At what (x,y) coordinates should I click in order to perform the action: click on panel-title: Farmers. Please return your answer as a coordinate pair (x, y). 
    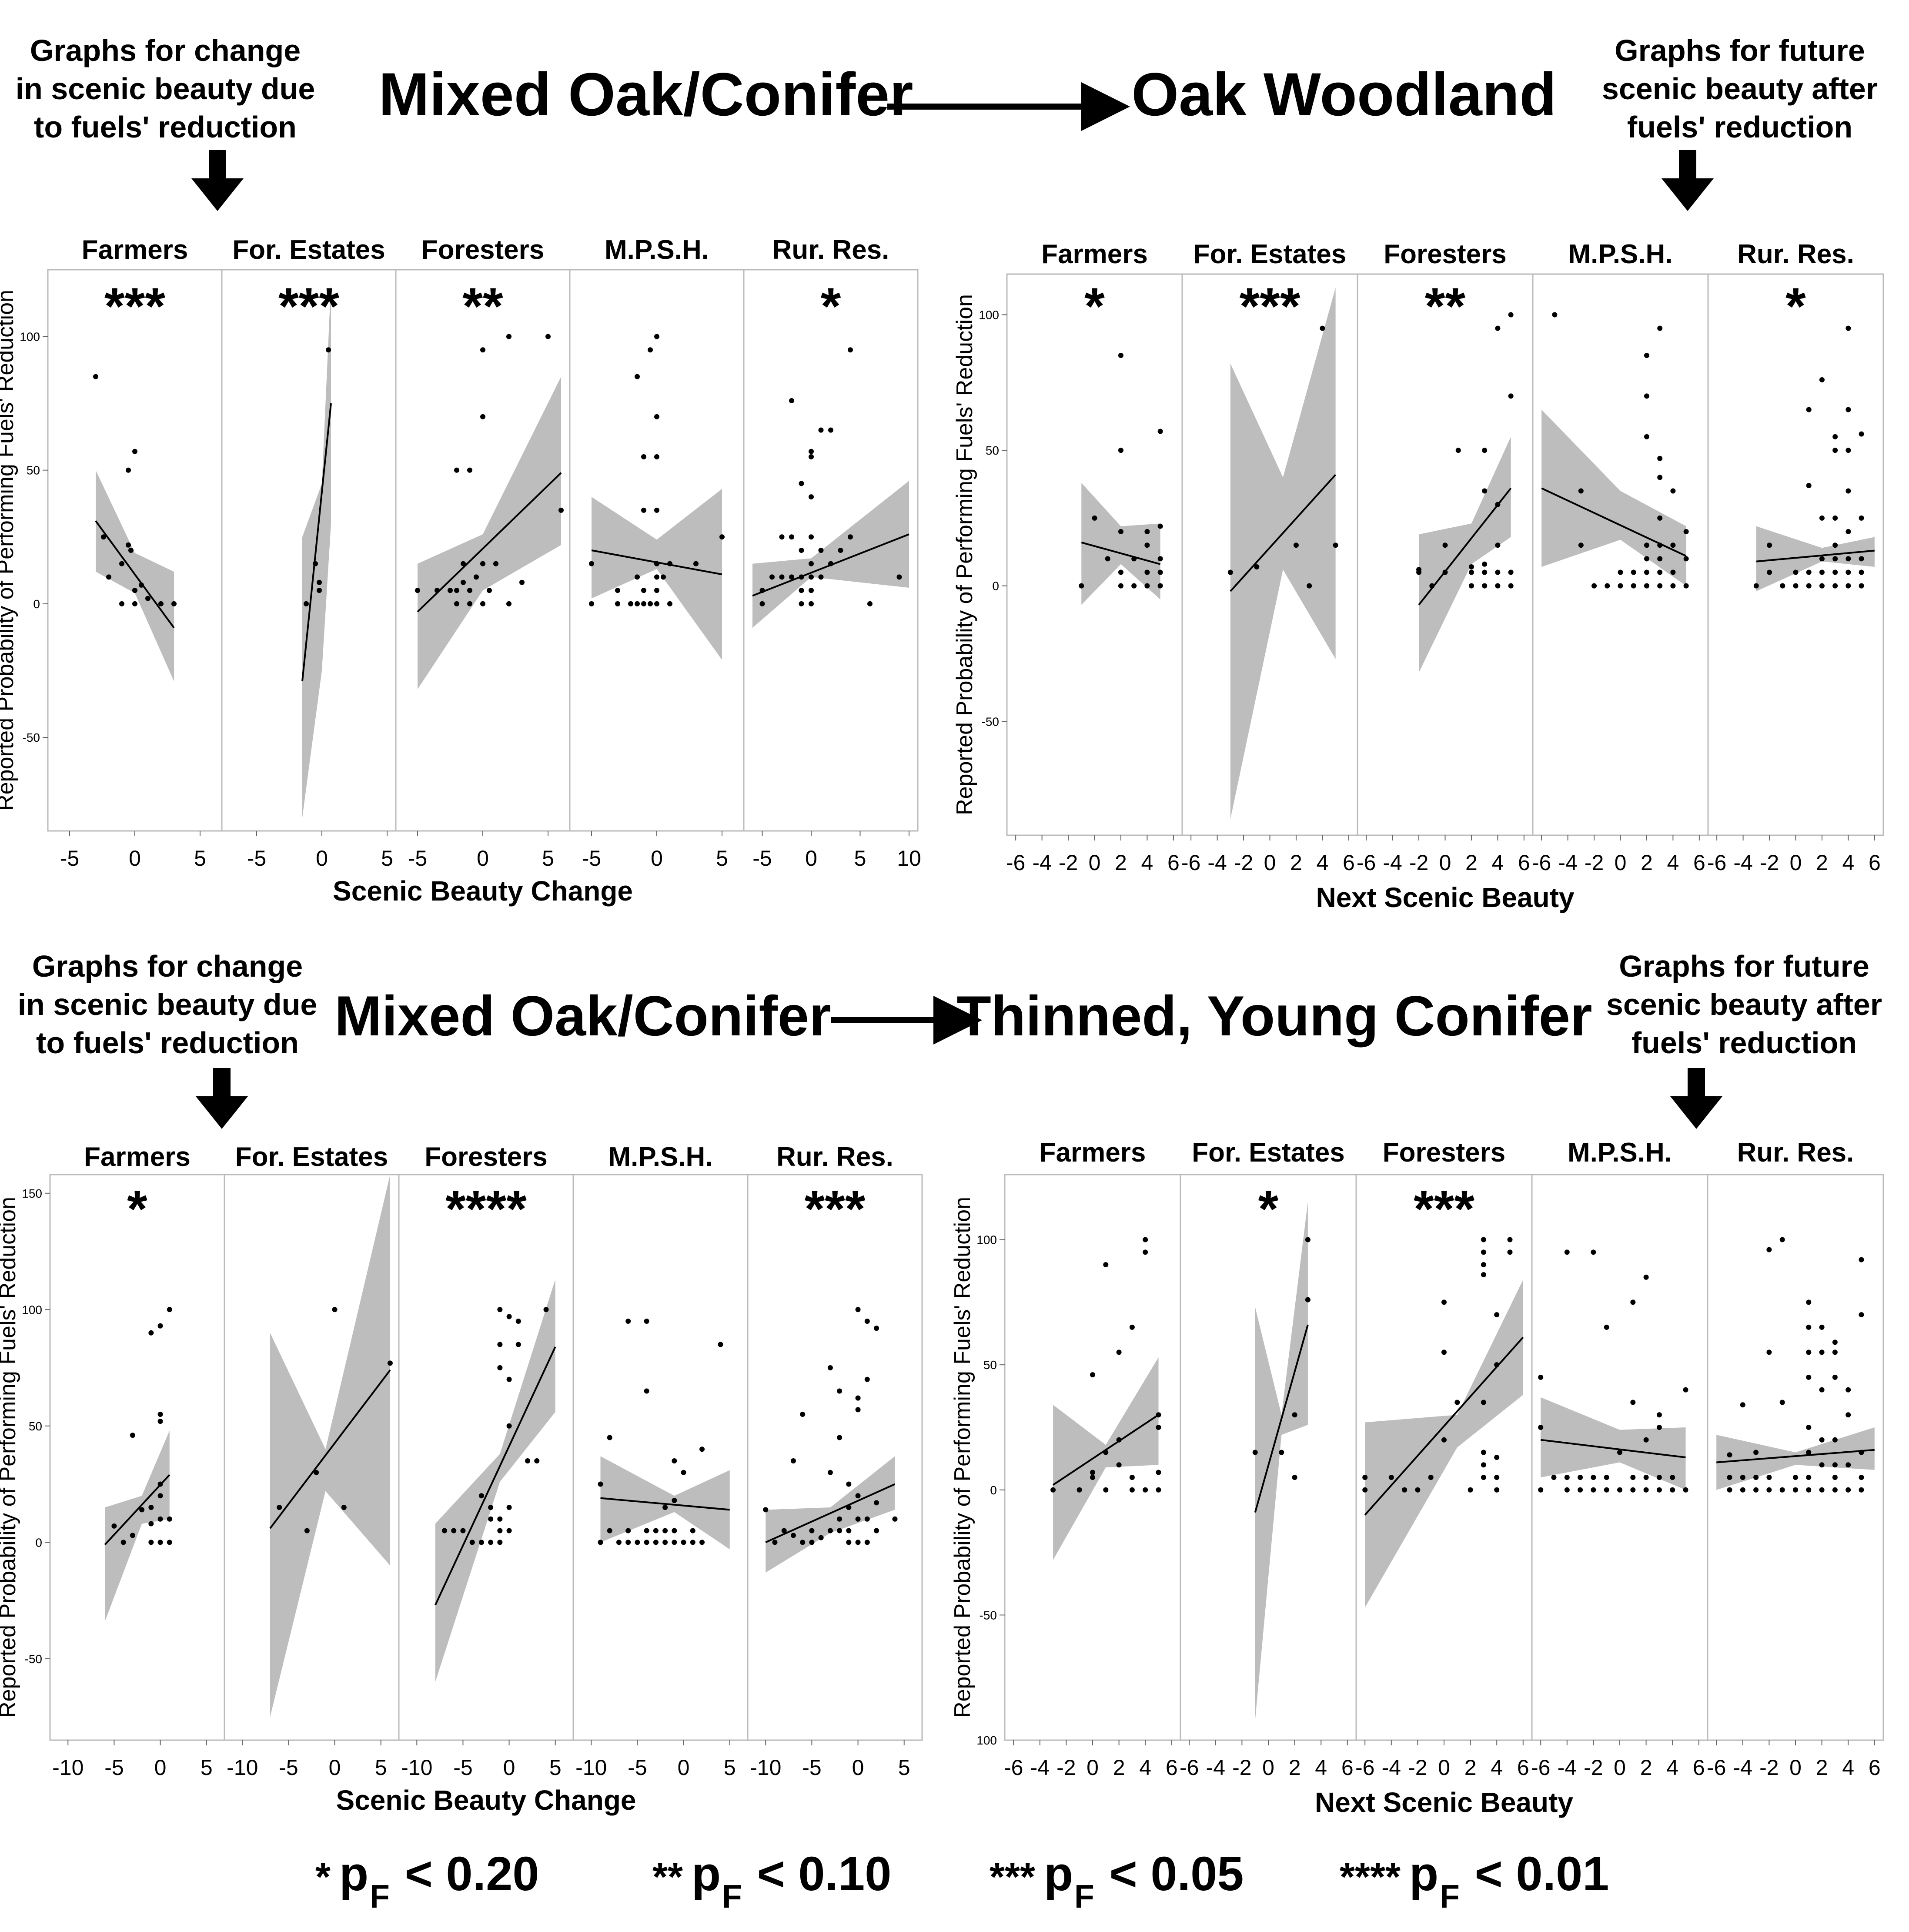
    Looking at the image, I should click on (135, 250).